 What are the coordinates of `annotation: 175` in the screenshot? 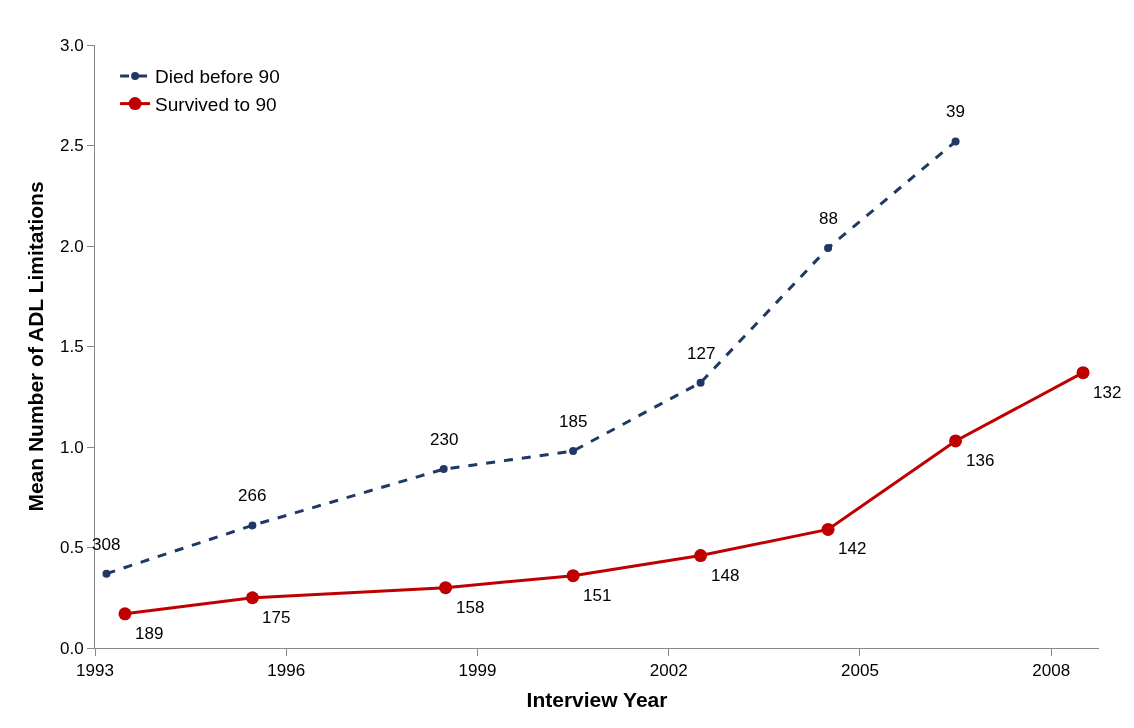 It's located at (276, 617).